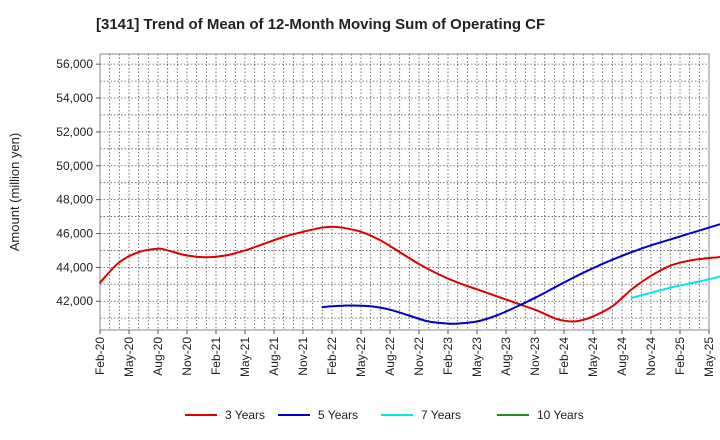  I want to click on legend-label: 10 Years, so click(560, 415).